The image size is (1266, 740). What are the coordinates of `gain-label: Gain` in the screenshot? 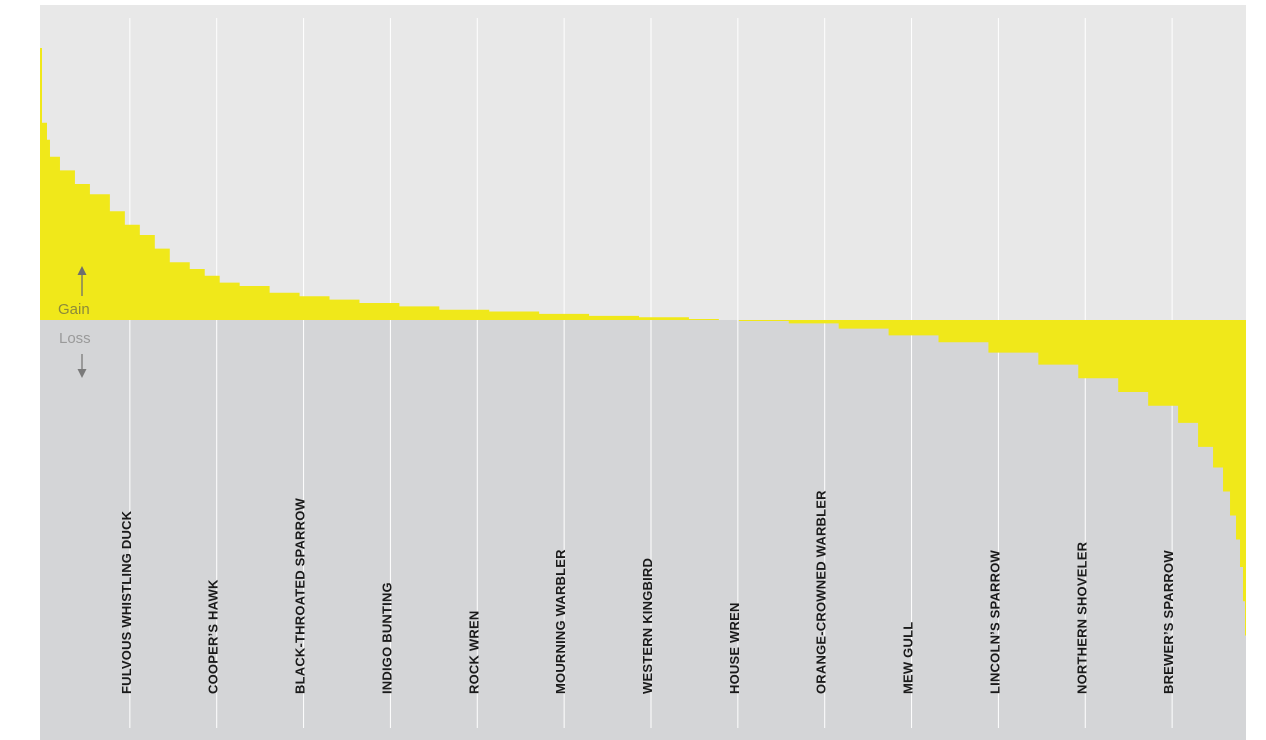 It's located at (74, 309).